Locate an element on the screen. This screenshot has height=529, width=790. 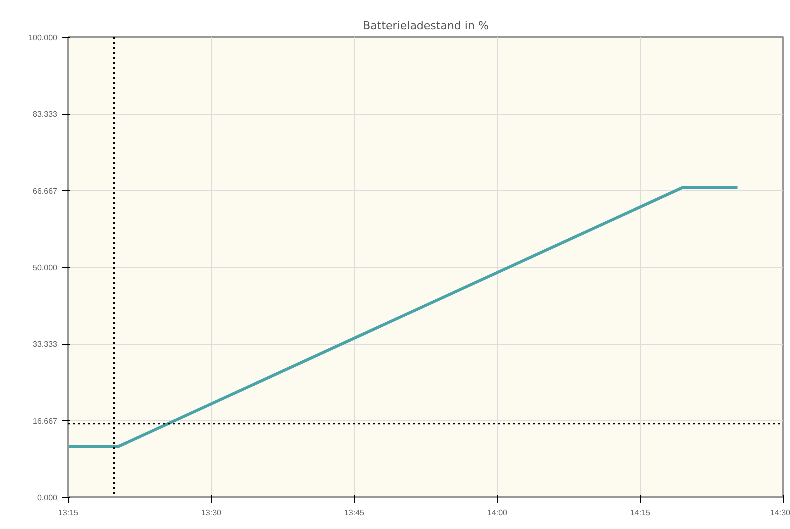
y-tick-label: 33.333 is located at coordinates (45, 345).